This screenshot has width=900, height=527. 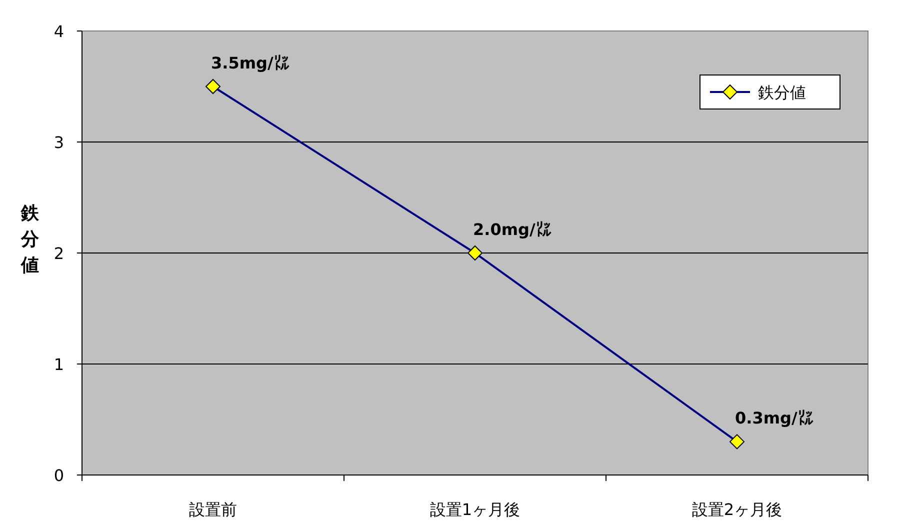 I want to click on legend-label: 鉄分値, so click(x=782, y=92).